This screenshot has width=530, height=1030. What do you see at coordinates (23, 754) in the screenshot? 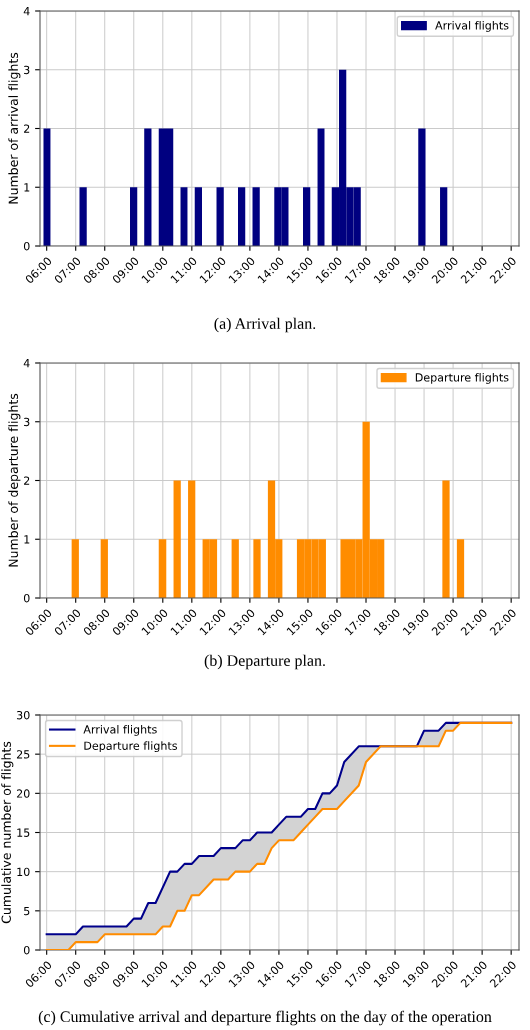
I see `y-tick-label: 25` at bounding box center [23, 754].